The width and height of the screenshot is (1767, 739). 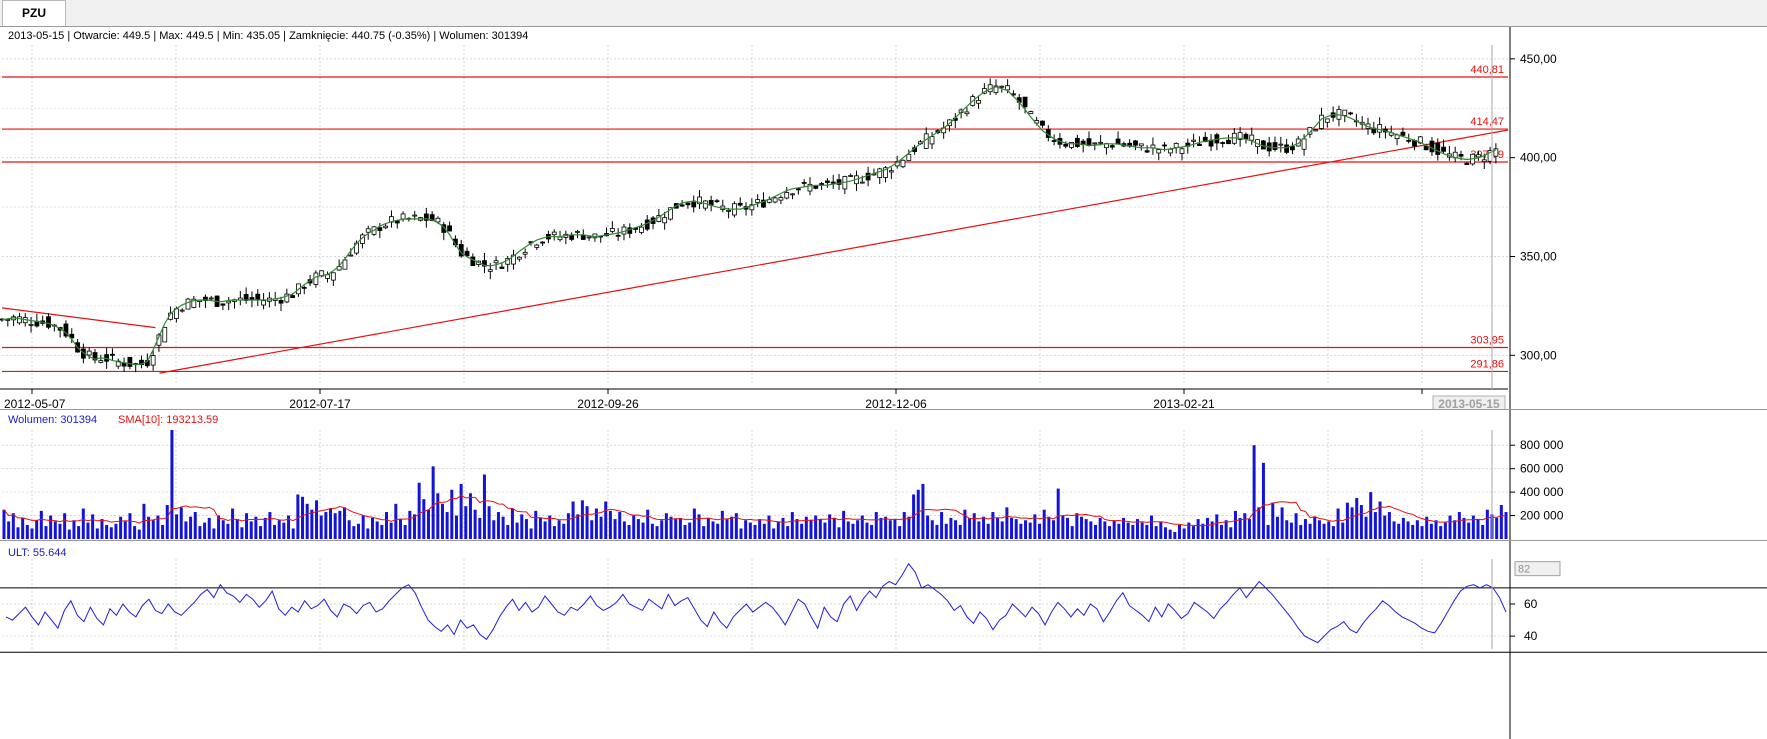 What do you see at coordinates (1531, 604) in the screenshot?
I see `ult-tick-label: 60` at bounding box center [1531, 604].